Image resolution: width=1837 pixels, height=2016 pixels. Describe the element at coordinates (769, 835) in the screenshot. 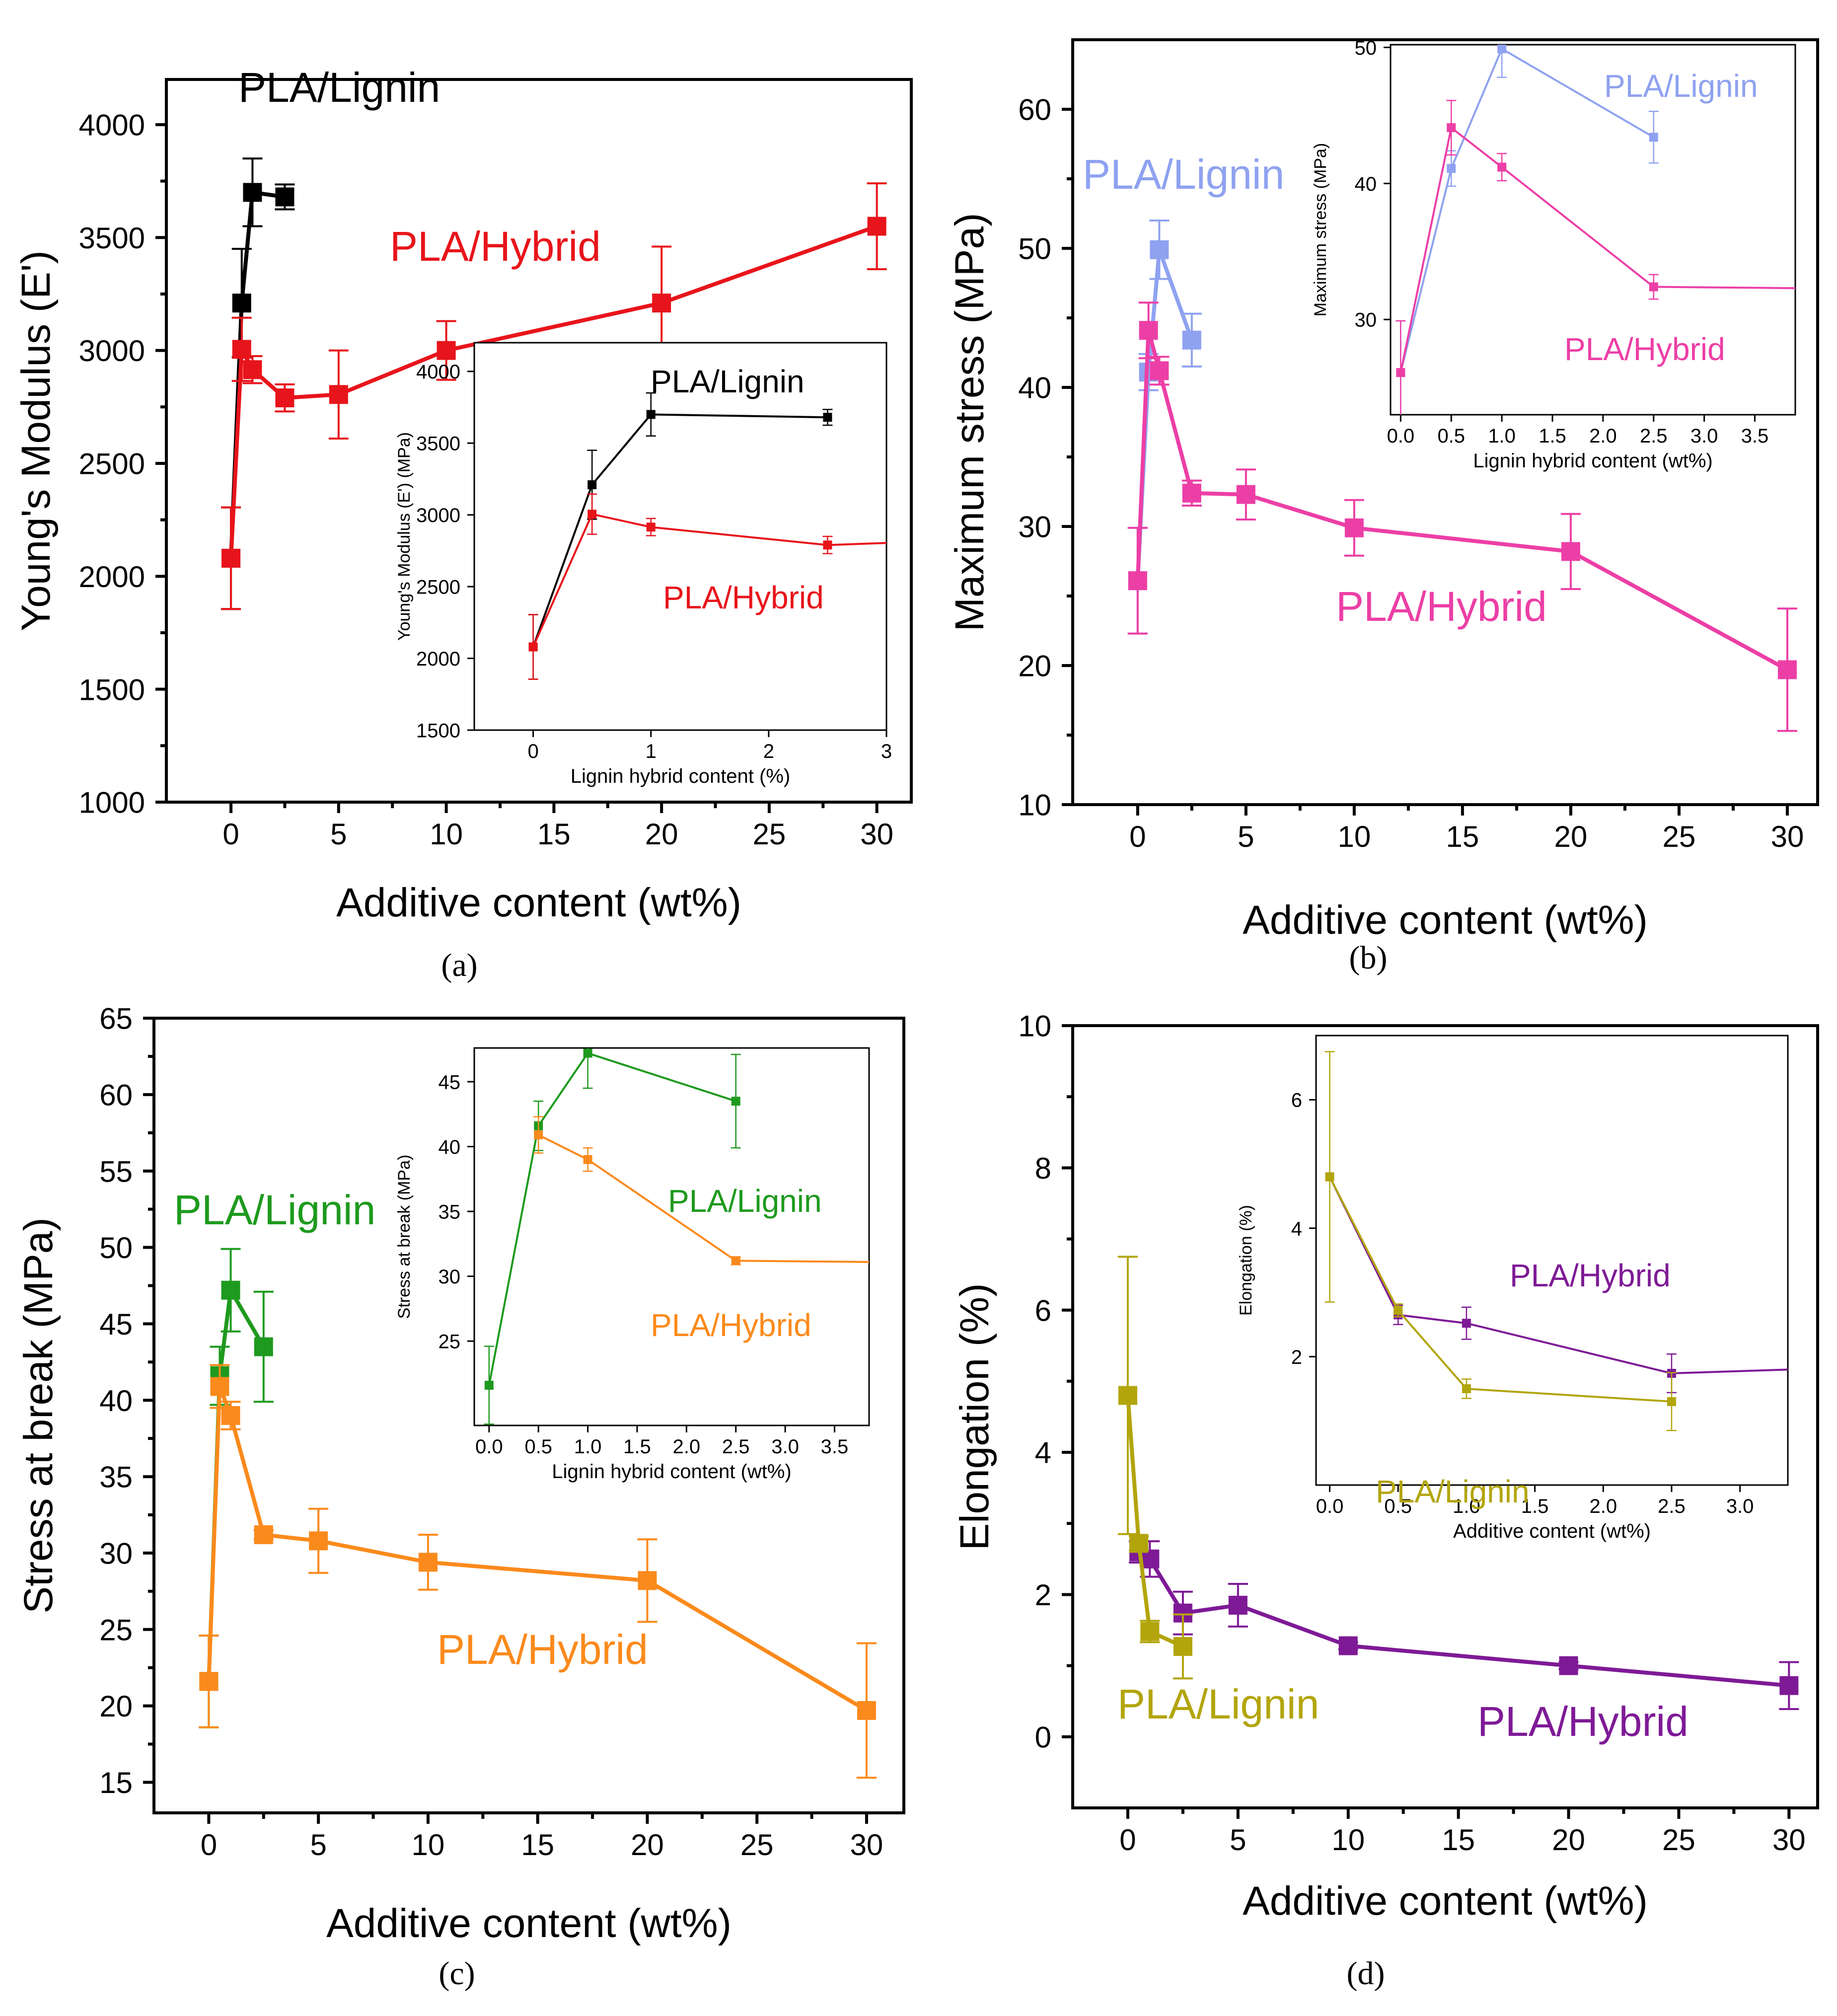

I see `panel-a-x-tick-label: 25` at that location.